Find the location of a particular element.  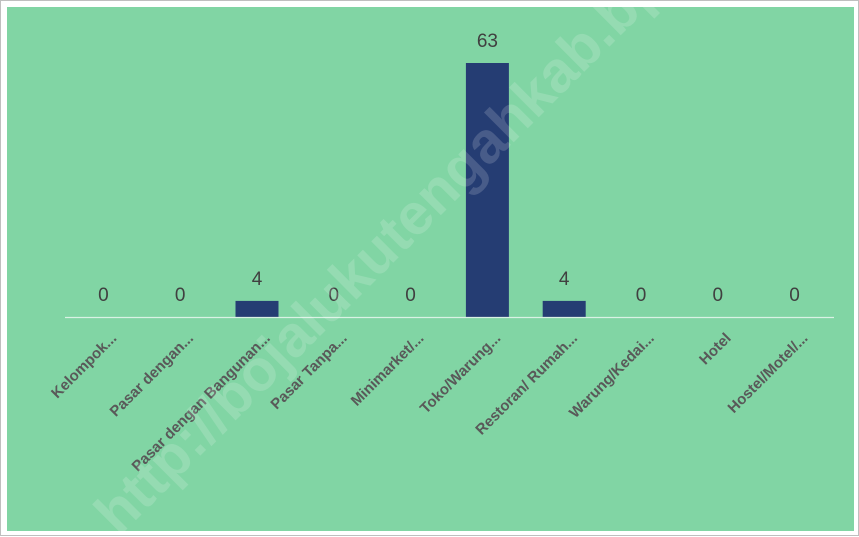

data-label-4: 0 is located at coordinates (410, 295).